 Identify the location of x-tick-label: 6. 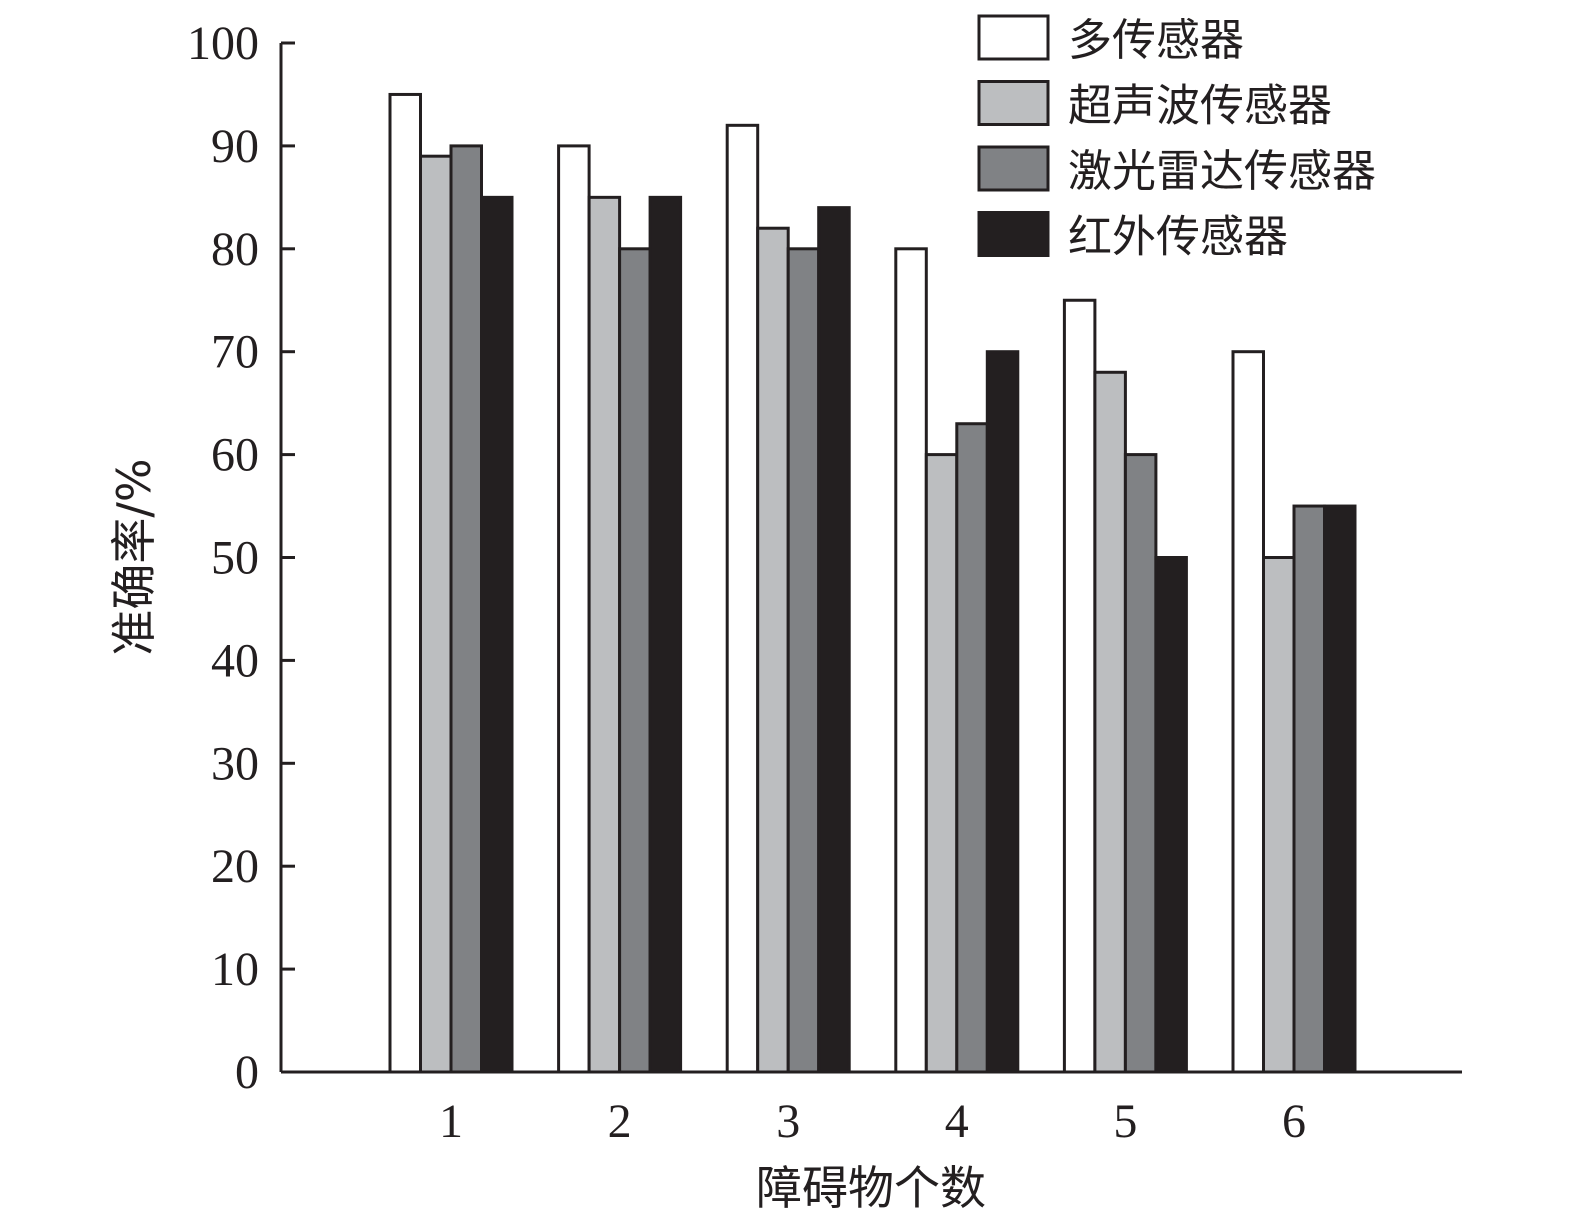
(1294, 1121).